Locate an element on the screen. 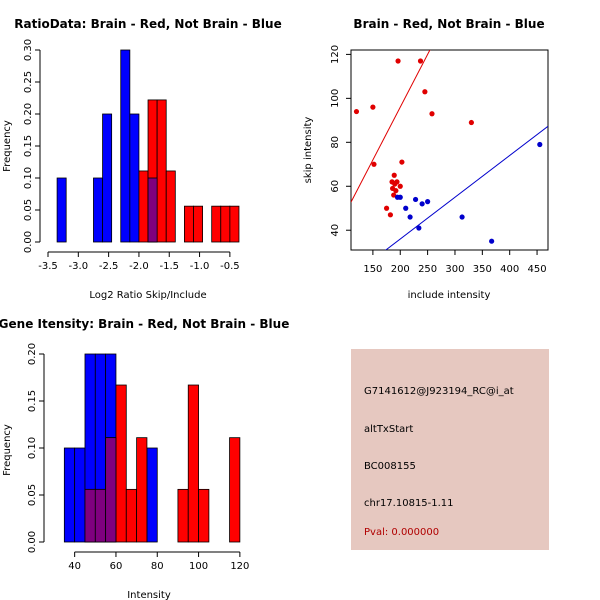  accession: BC008155 is located at coordinates (390, 466).